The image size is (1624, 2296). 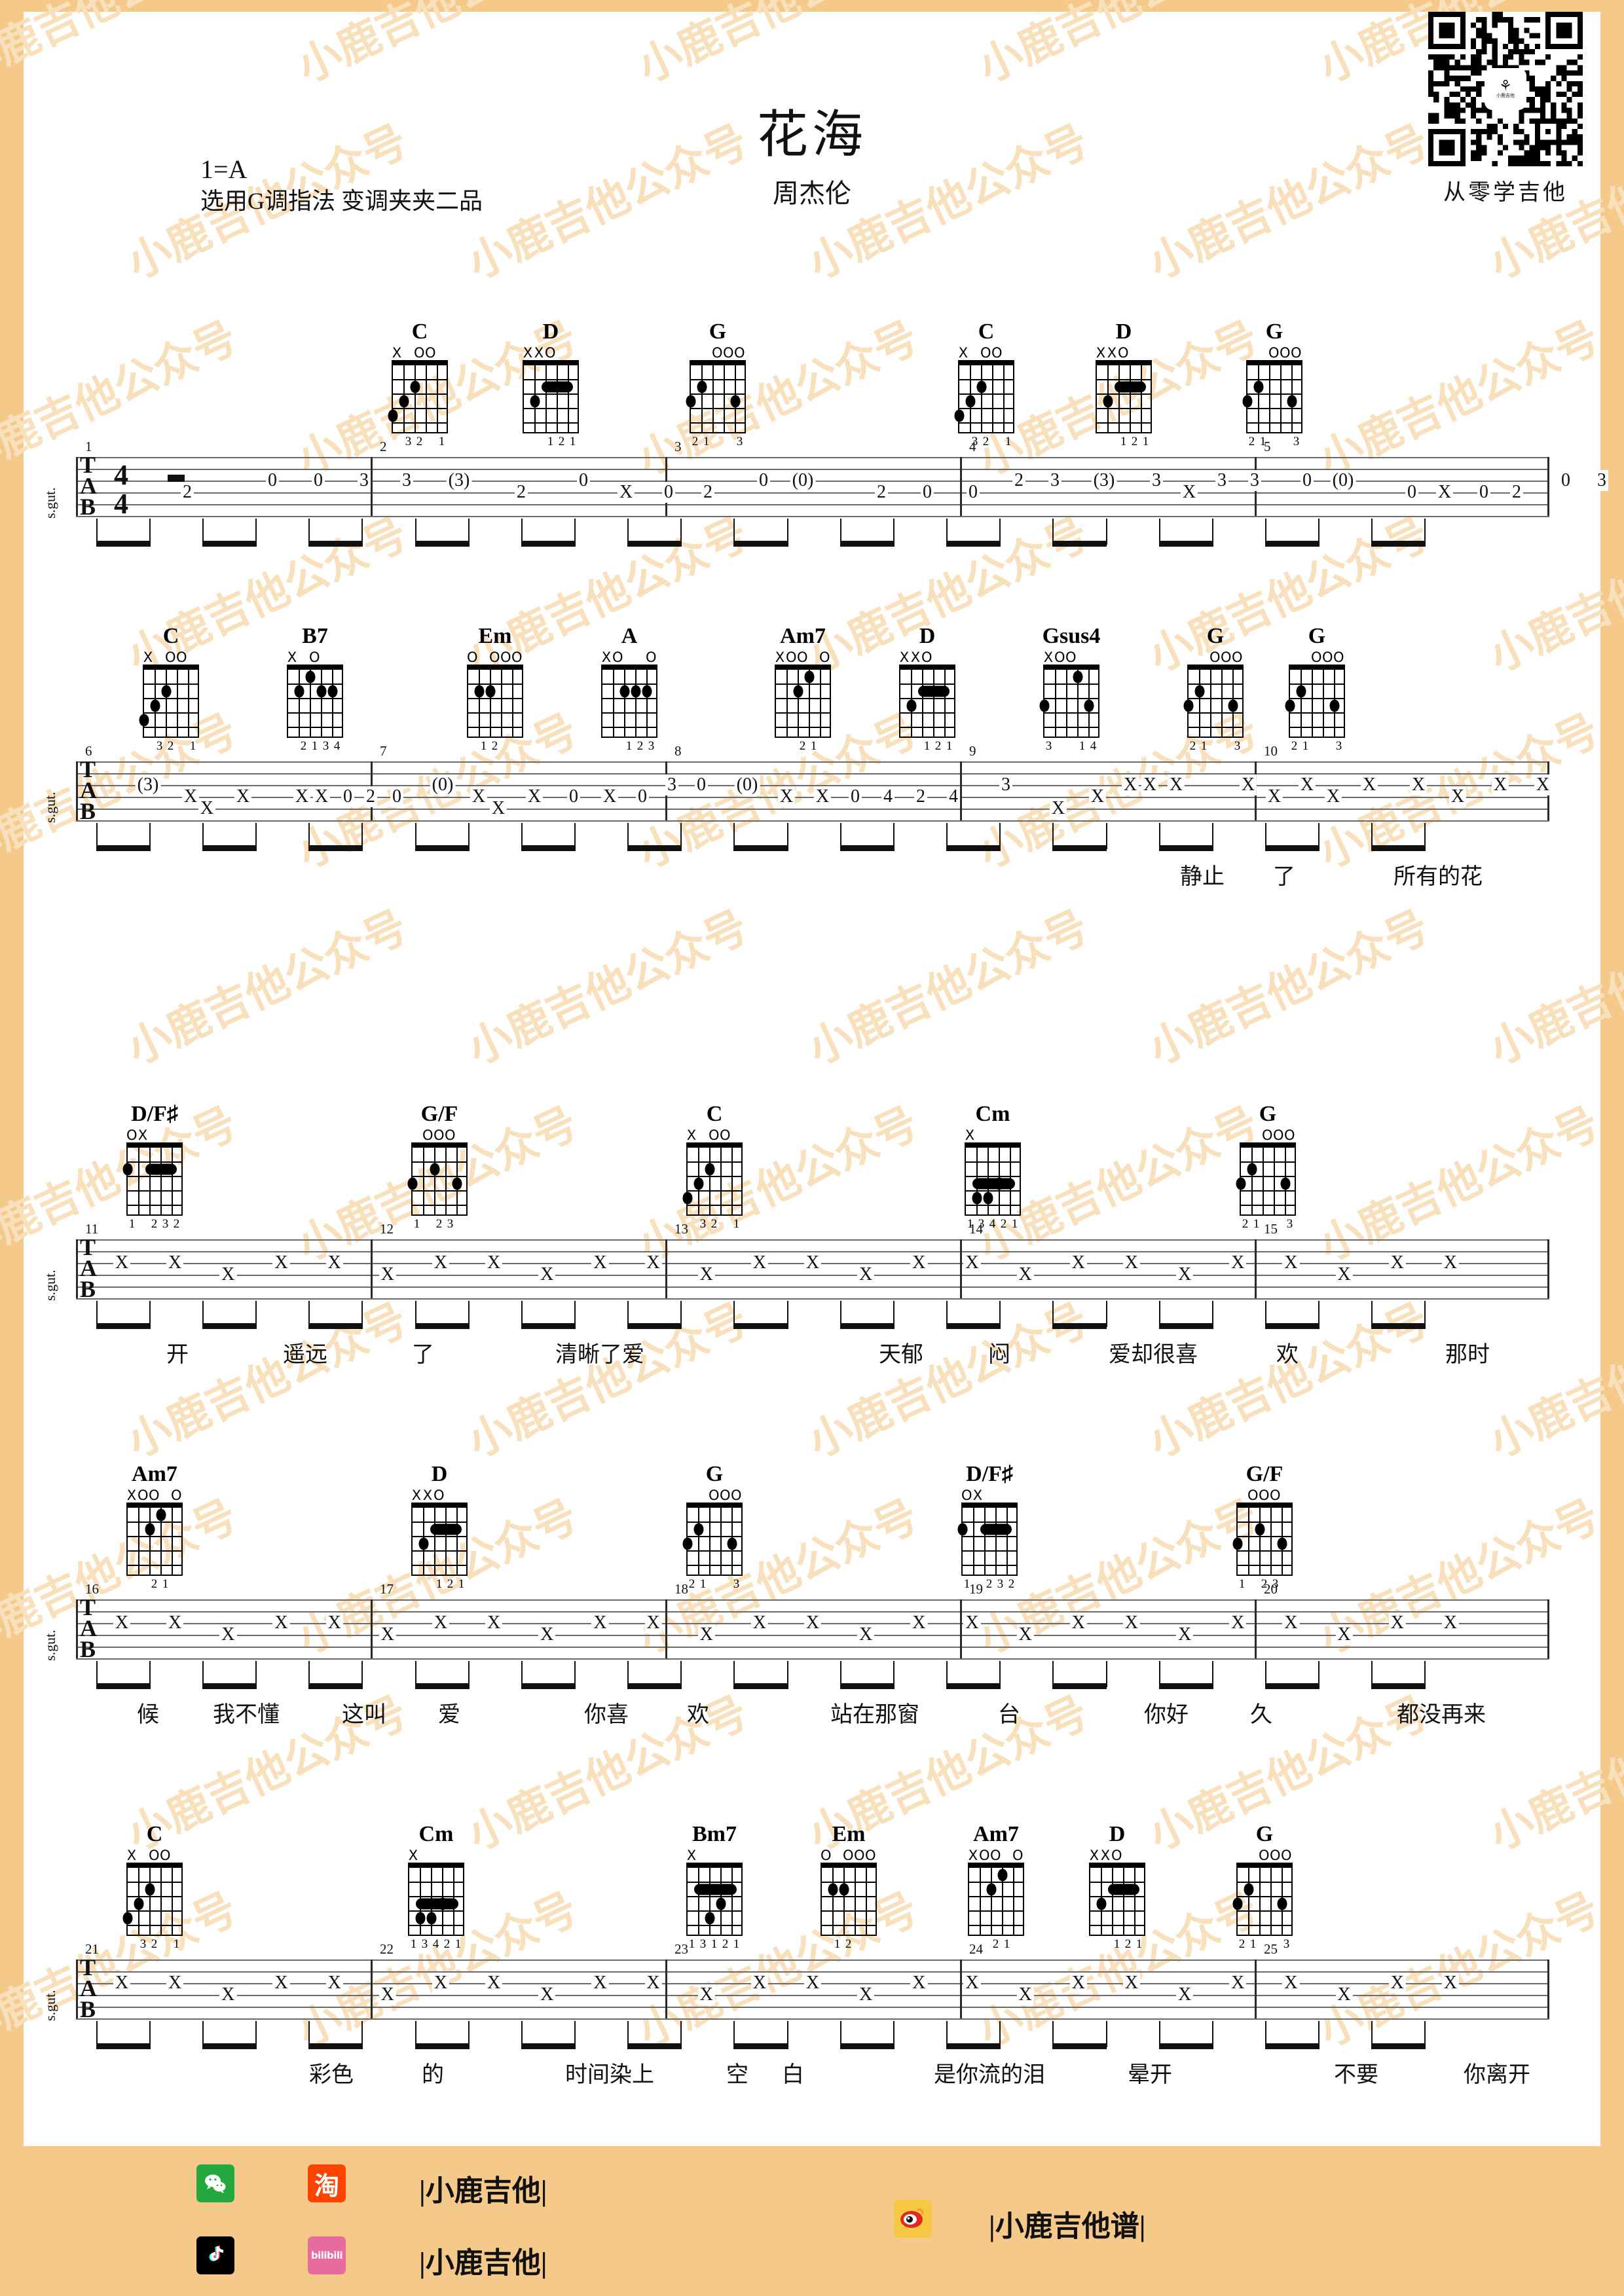 What do you see at coordinates (802, 689) in the screenshot?
I see `chord-diagram: Am7 X O O O 2 1` at bounding box center [802, 689].